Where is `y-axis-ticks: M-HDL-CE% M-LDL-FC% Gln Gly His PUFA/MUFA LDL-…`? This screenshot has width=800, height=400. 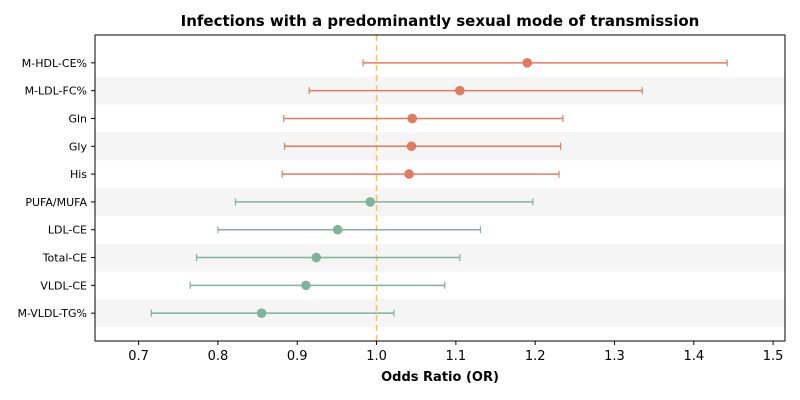
y-axis-ticks: M-HDL-CE% M-LDL-FC% Gln Gly His PUFA/MUFA LDL-… is located at coordinates (56, 188).